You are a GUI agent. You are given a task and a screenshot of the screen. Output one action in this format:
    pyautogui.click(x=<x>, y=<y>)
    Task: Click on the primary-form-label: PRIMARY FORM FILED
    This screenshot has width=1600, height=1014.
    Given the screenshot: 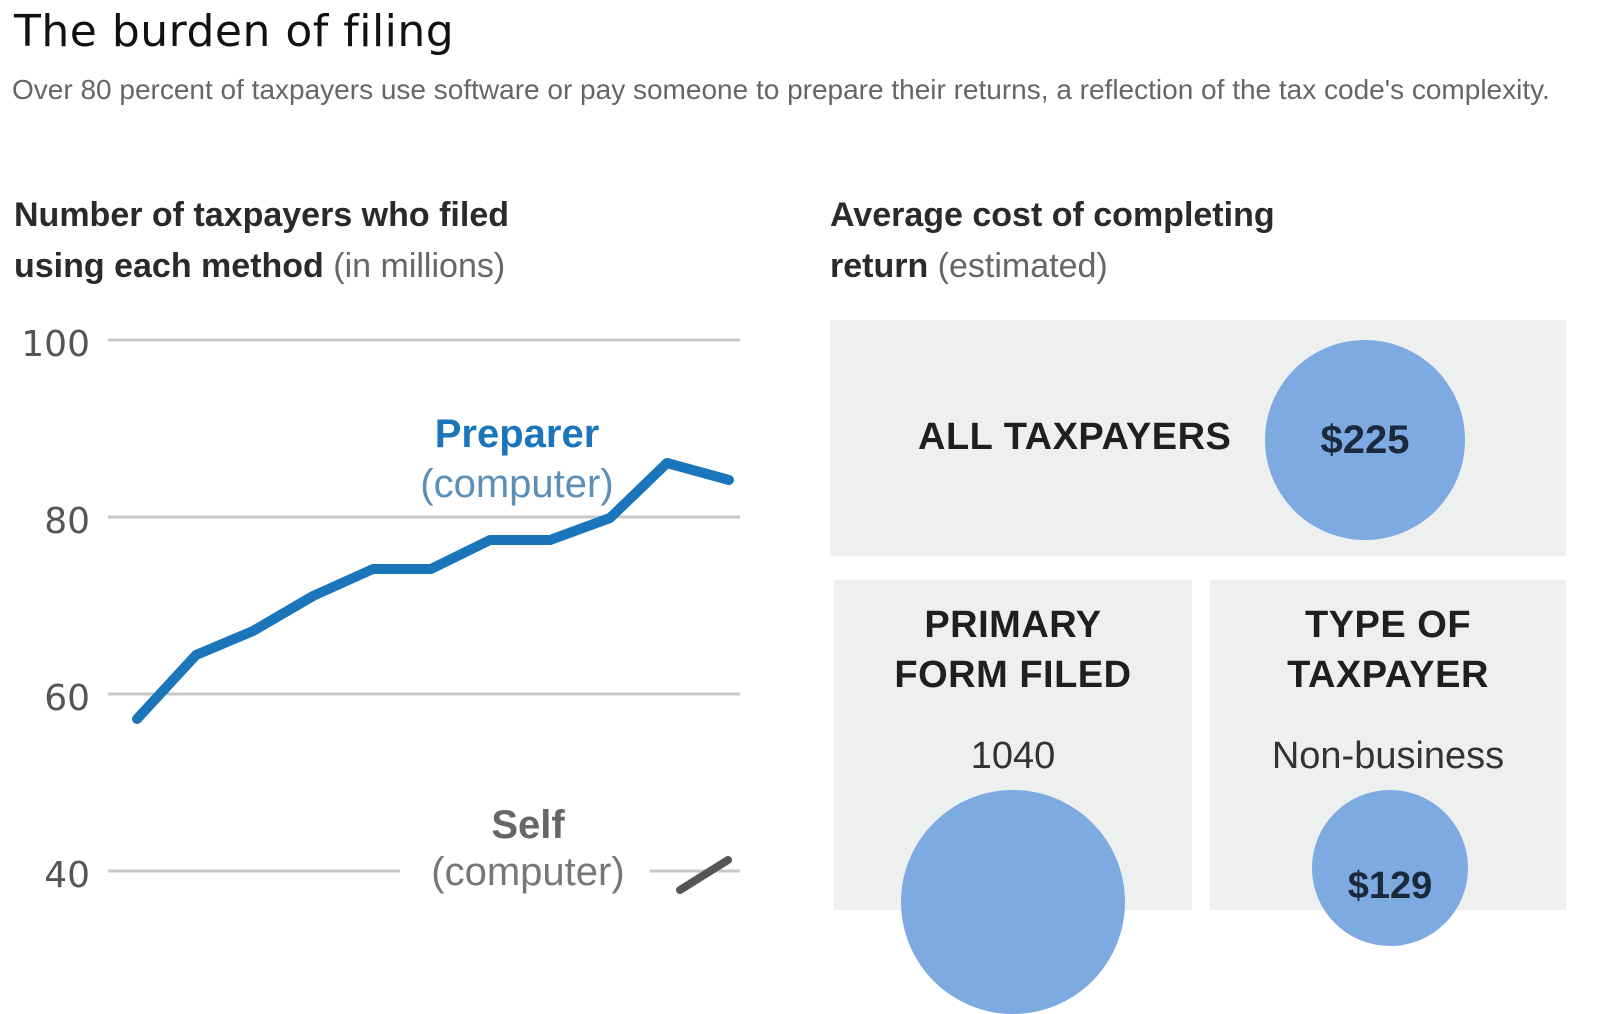 What is the action you would take?
    pyautogui.click(x=1013, y=650)
    